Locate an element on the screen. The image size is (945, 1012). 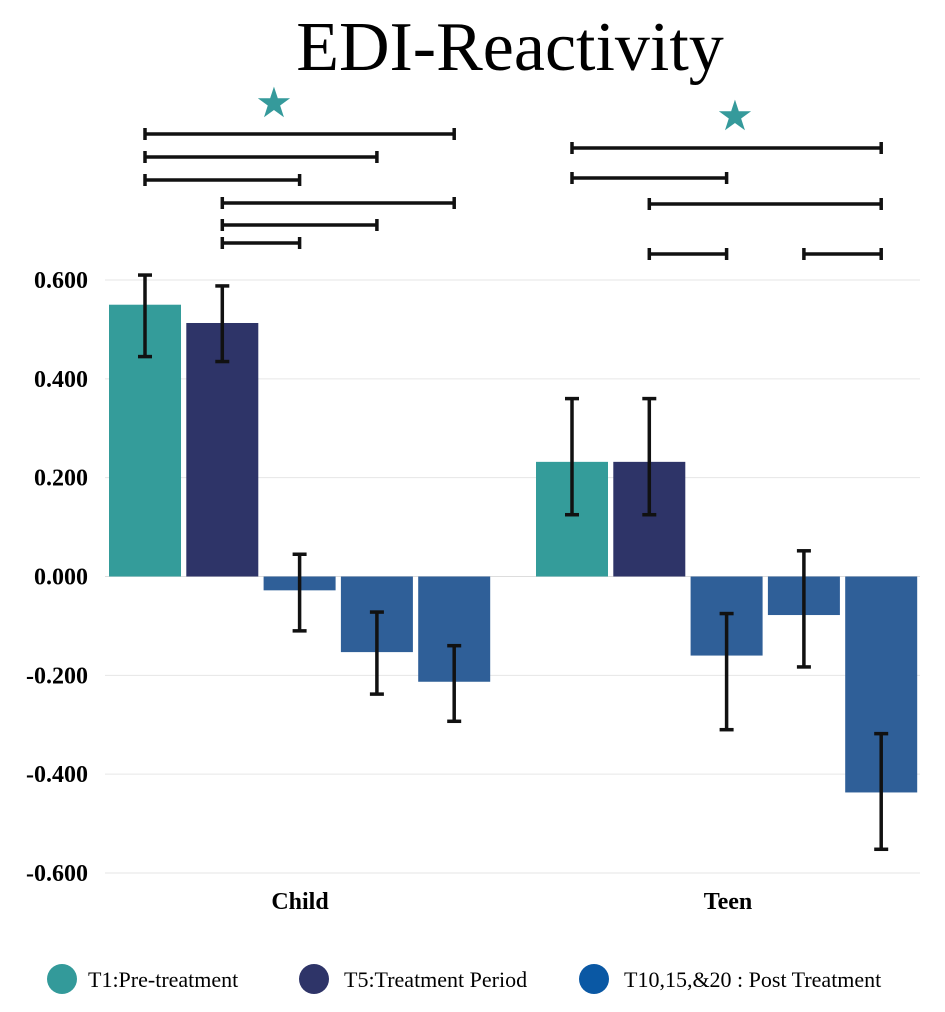
legend-label-2: T5:Treatment Period is located at coordinates (435, 979).